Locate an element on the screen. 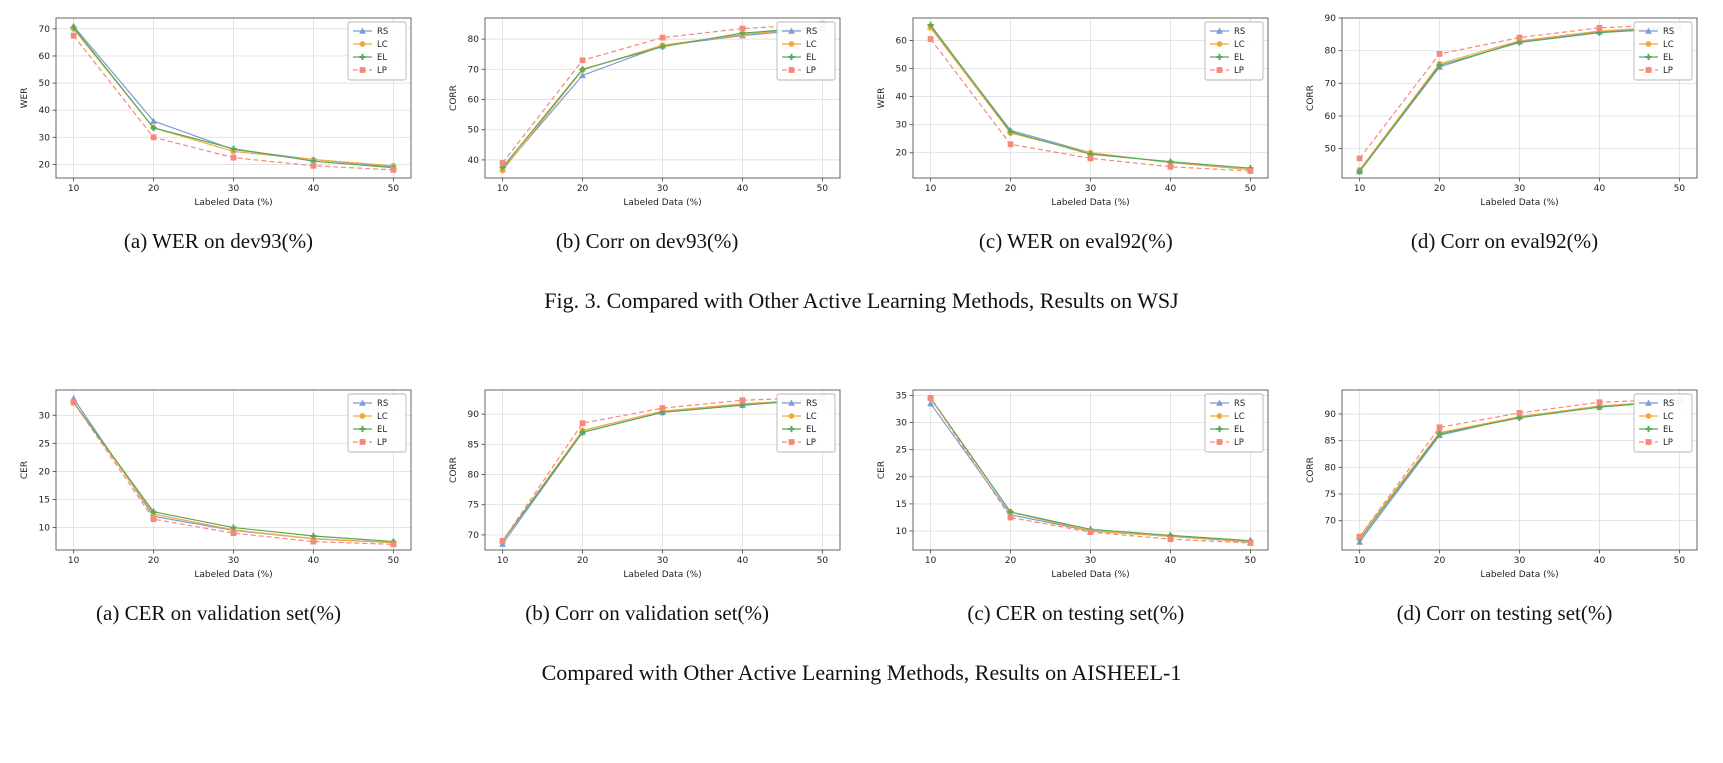 The height and width of the screenshot is (763, 1723). grid-lines is located at coordinates (233, 470).